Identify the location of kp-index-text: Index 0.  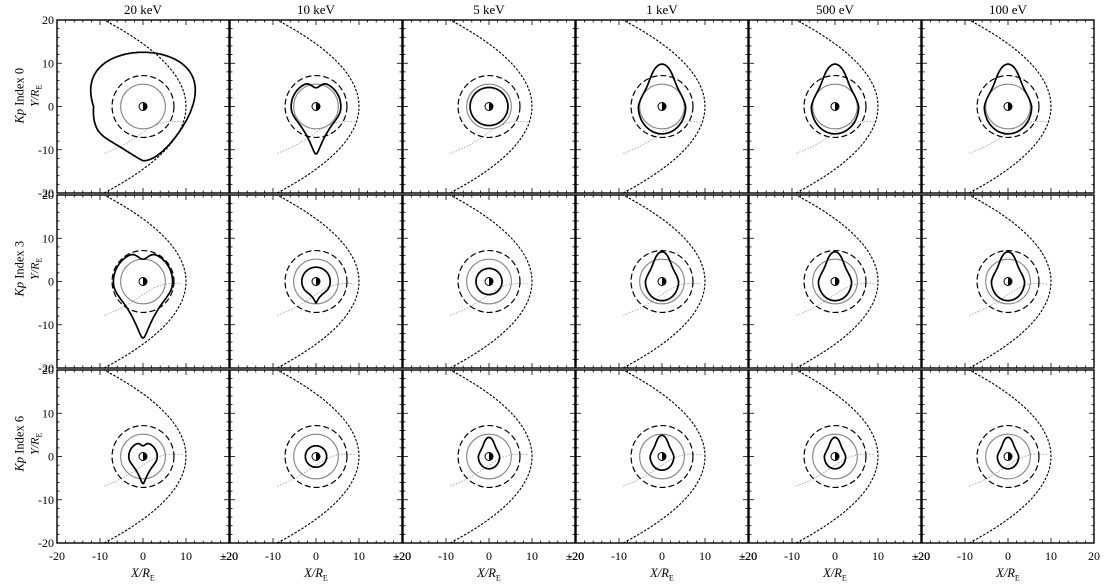
(19, 86).